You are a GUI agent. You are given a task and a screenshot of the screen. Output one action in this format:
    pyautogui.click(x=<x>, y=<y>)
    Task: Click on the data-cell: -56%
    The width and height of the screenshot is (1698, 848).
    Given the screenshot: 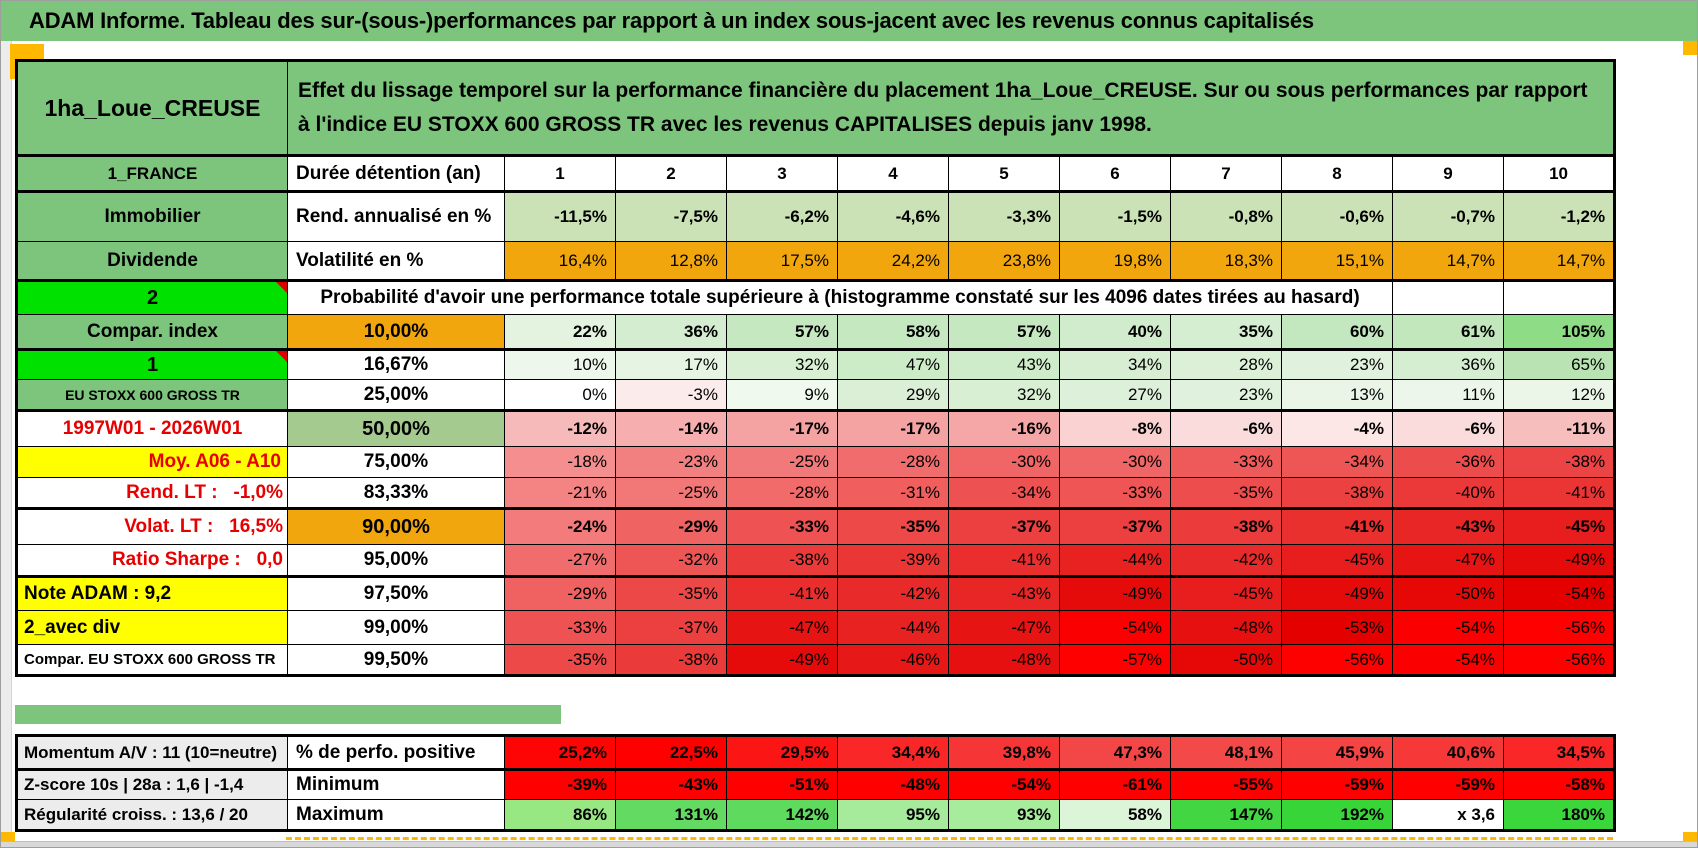 What is the action you would take?
    pyautogui.click(x=1559, y=627)
    